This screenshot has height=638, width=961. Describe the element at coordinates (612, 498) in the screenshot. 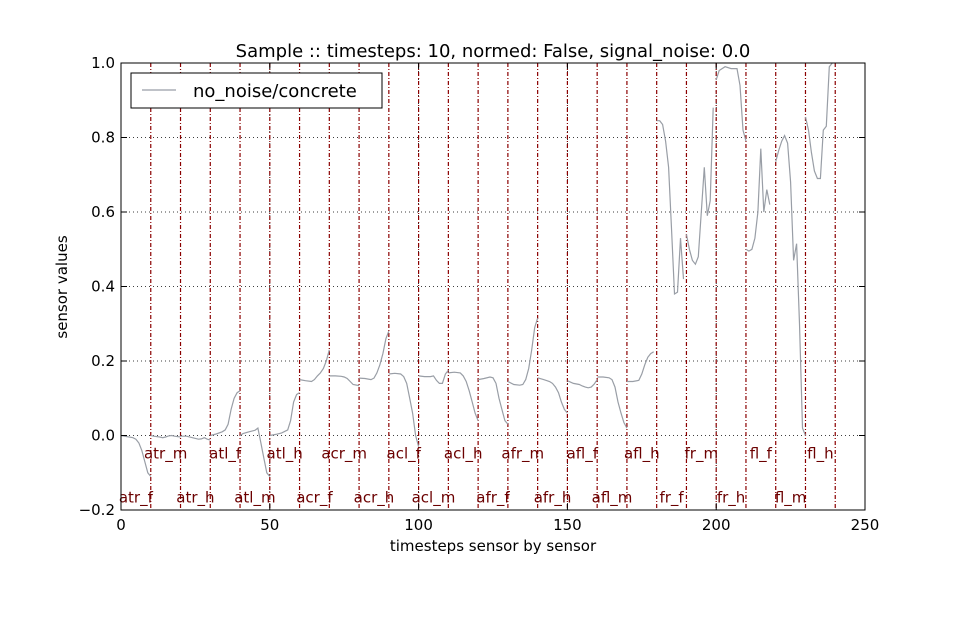

I see `sensor-label-afl-m: afl_m` at that location.